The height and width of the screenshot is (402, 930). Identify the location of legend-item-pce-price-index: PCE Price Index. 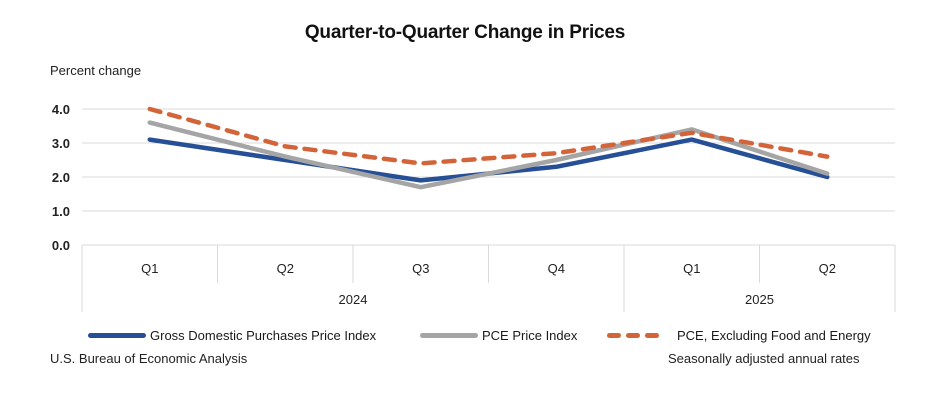
(498, 335).